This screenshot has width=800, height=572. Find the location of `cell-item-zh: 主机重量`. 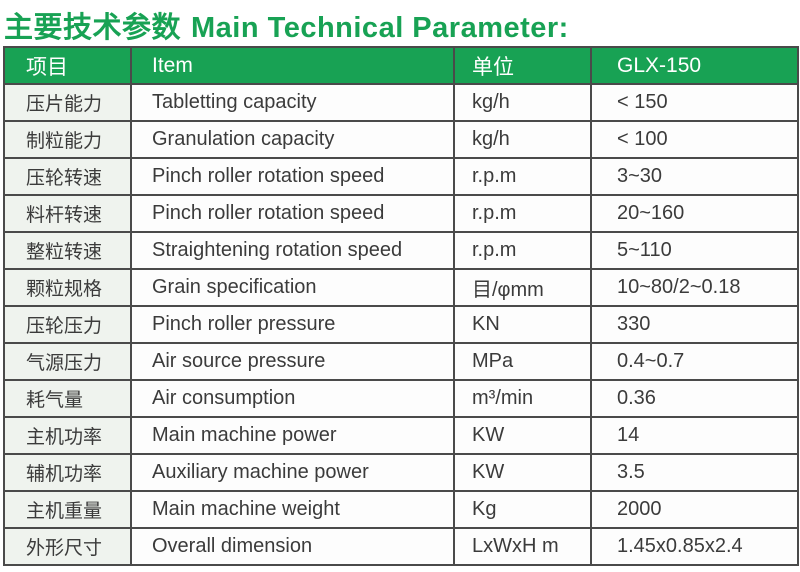

cell-item-zh: 主机重量 is located at coordinates (67, 509).